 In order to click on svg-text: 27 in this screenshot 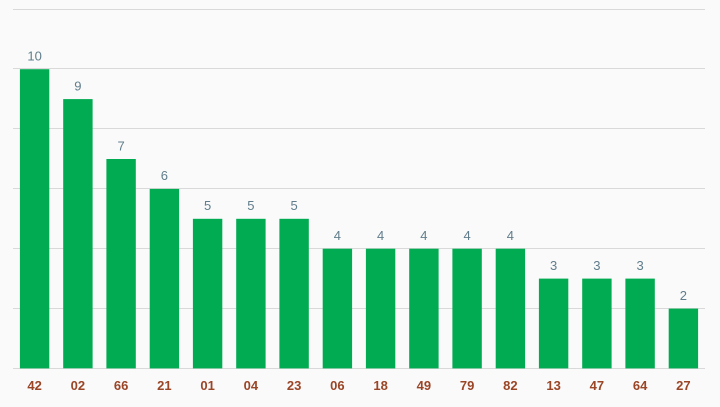, I will do `click(683, 385)`.